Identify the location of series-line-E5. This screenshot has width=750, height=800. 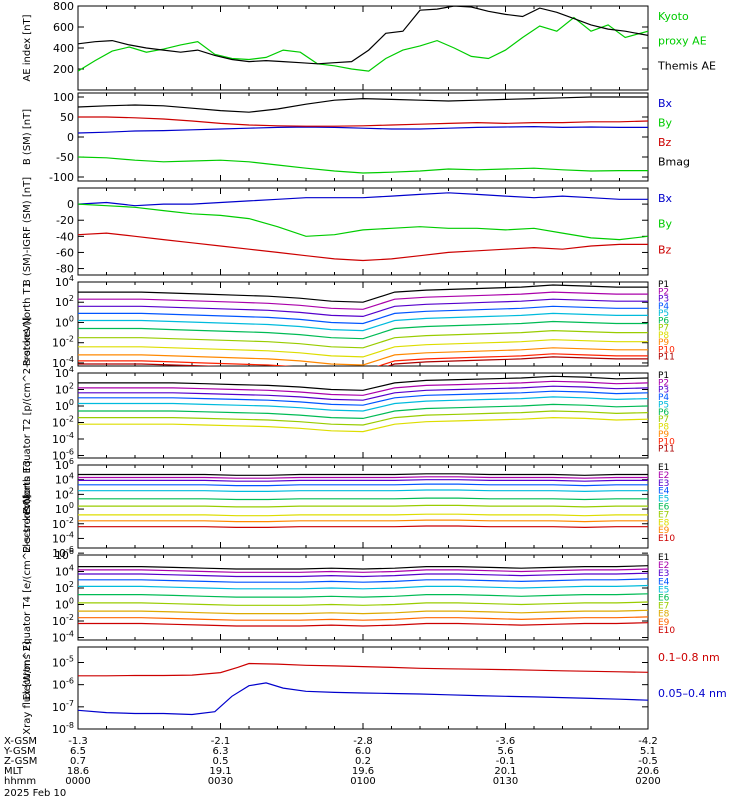
(363, 587).